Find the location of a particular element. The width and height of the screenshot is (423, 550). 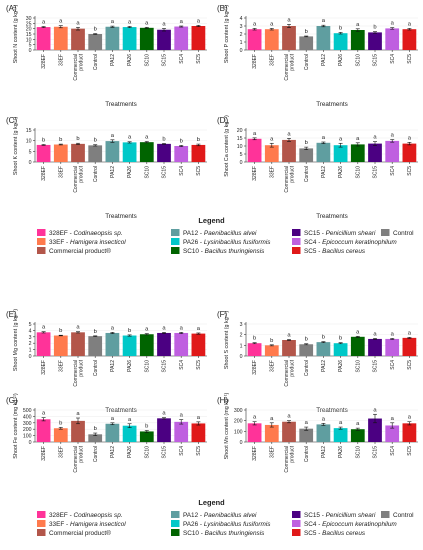

legend-item: Control is located at coordinates (403, 233).